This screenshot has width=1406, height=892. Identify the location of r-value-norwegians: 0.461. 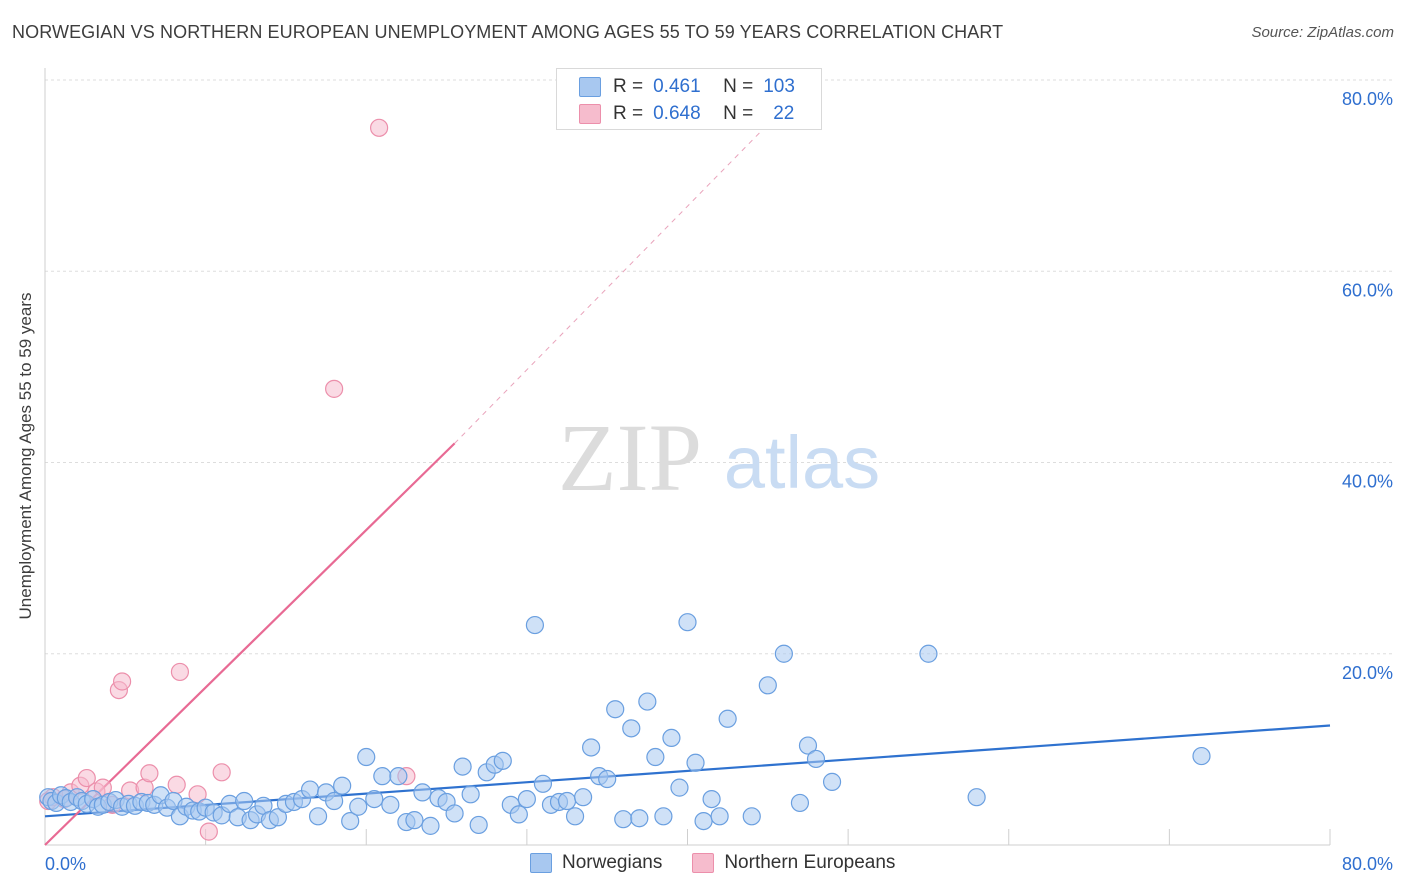
(677, 86).